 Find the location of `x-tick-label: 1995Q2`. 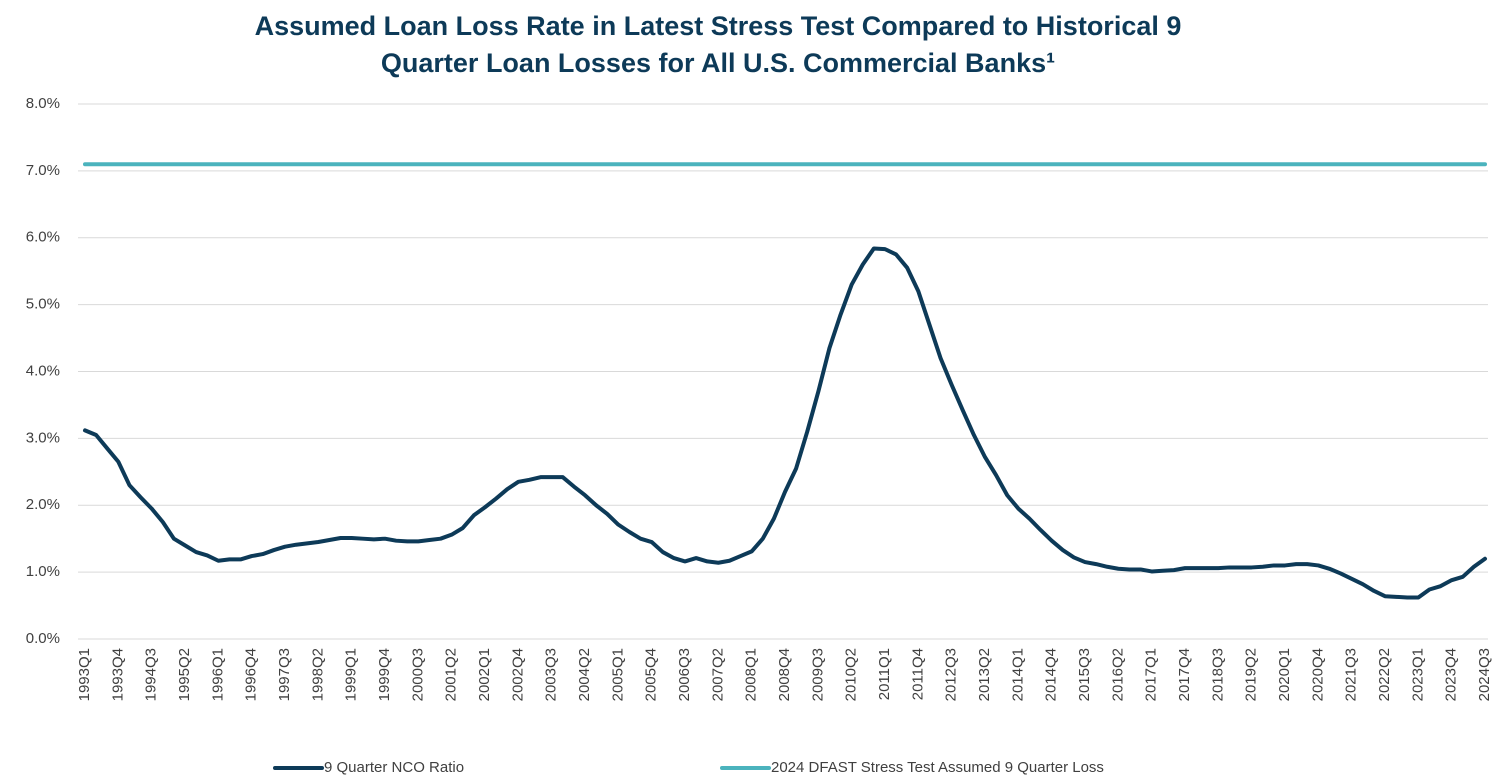

x-tick-label: 1995Q2 is located at coordinates (184, 674).